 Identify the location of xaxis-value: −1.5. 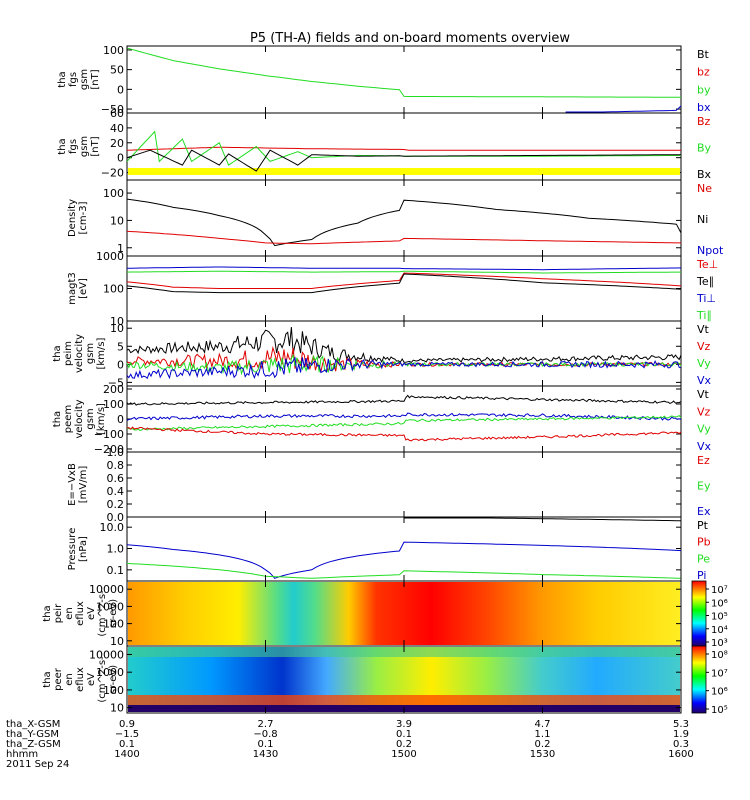
(127, 734).